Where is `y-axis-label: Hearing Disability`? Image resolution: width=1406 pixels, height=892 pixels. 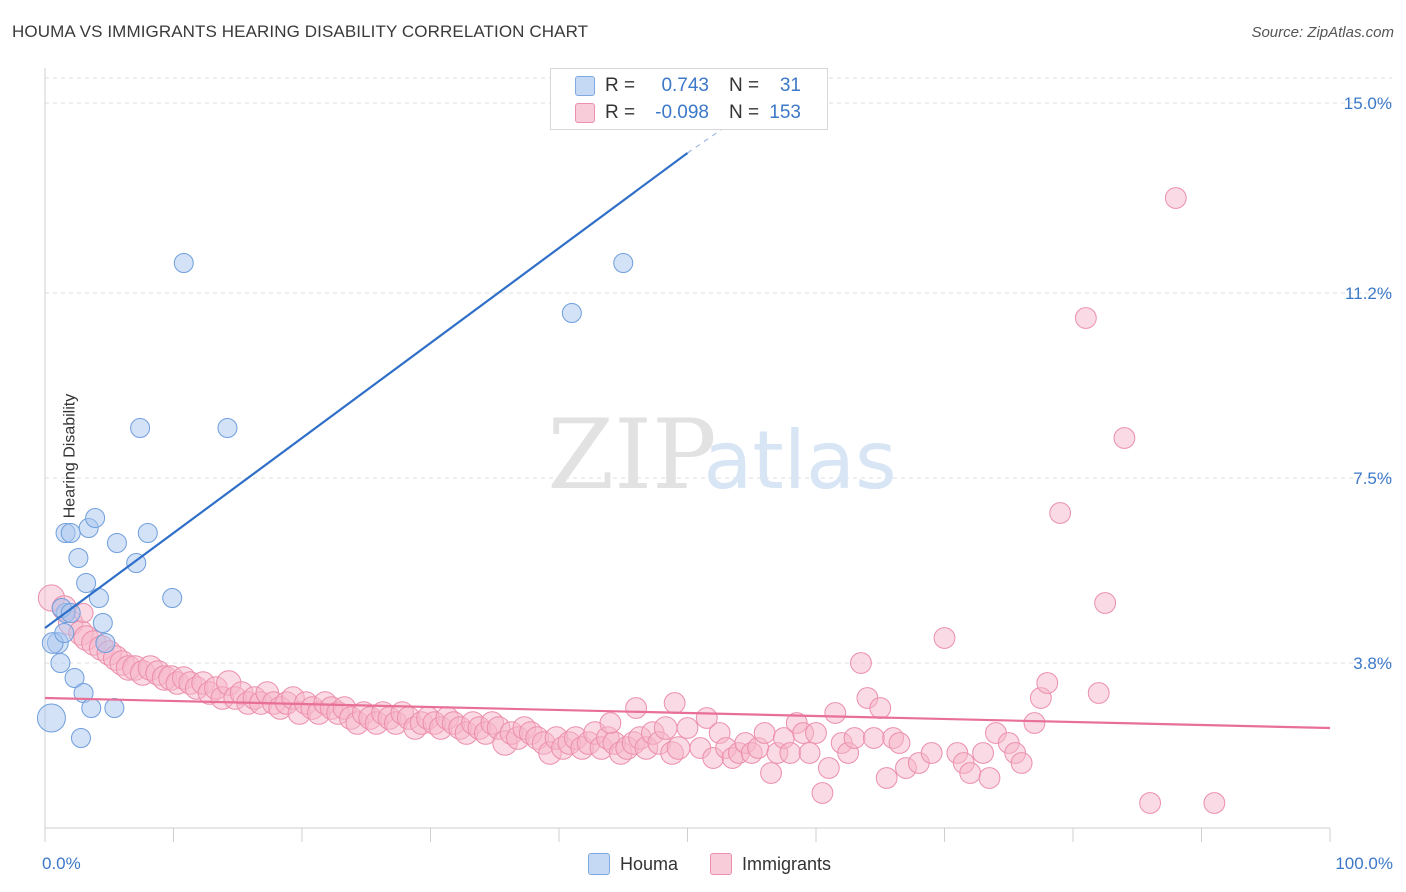 y-axis-label: Hearing Disability is located at coordinates (70, 456).